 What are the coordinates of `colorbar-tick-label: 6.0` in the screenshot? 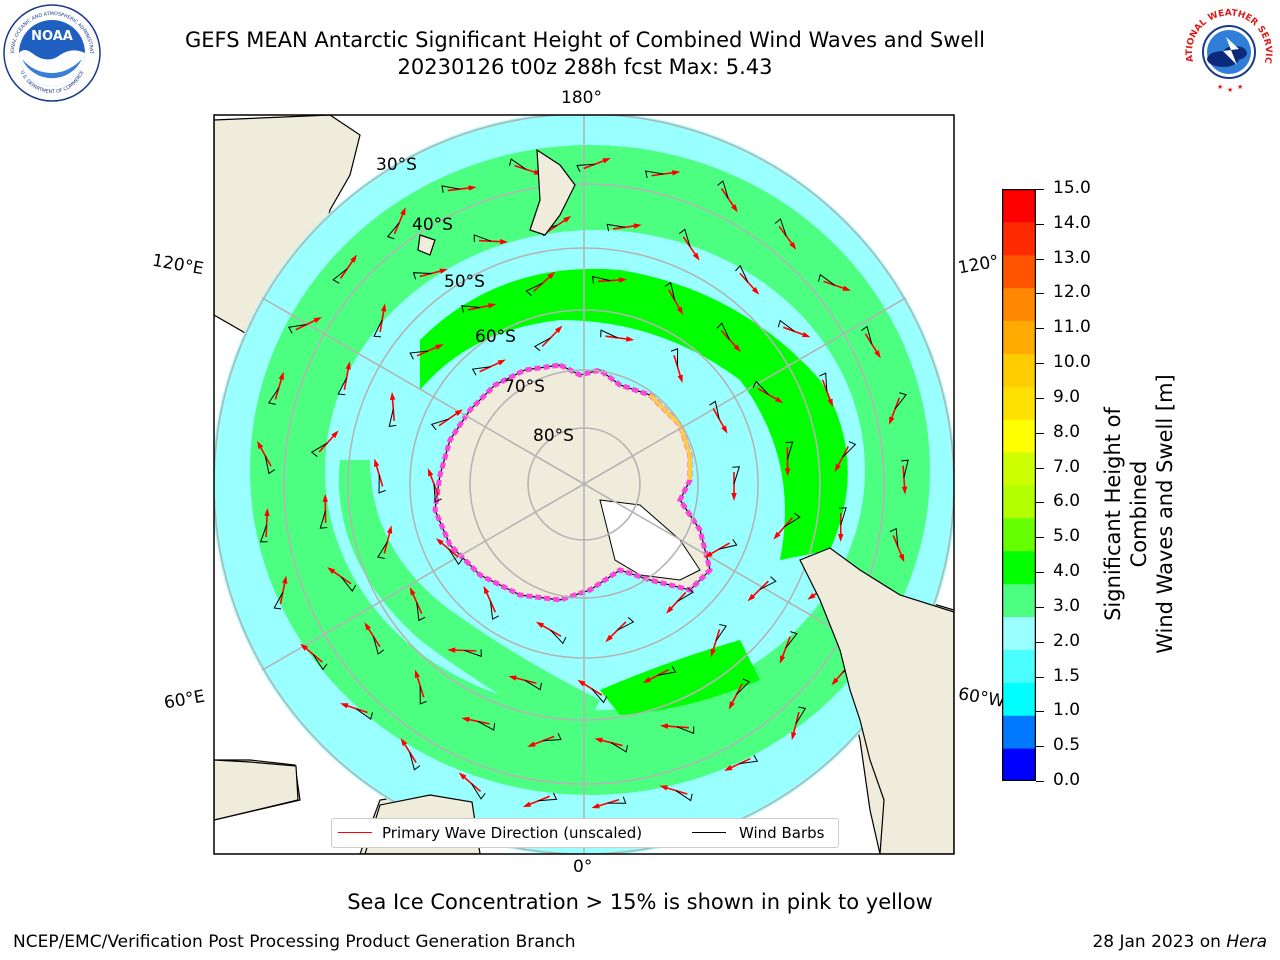 It's located at (1067, 501).